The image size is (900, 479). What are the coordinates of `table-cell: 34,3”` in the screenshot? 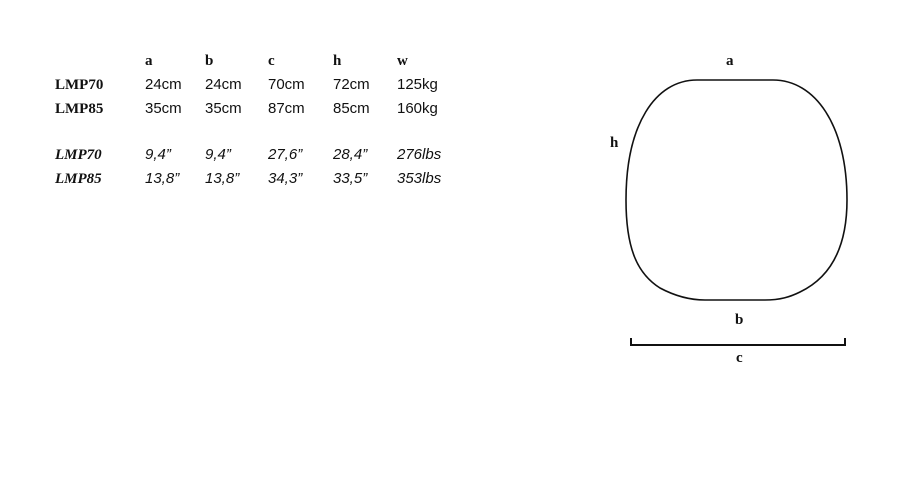 It's located at (285, 178).